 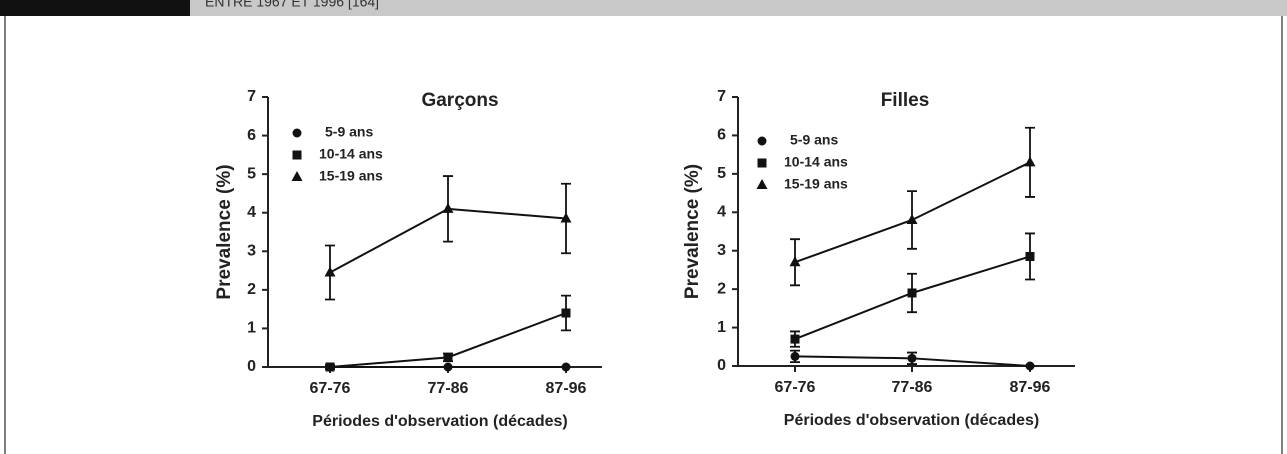 I want to click on header-text: ENTRE 1967 ET 1996 [164], so click(x=292, y=5).